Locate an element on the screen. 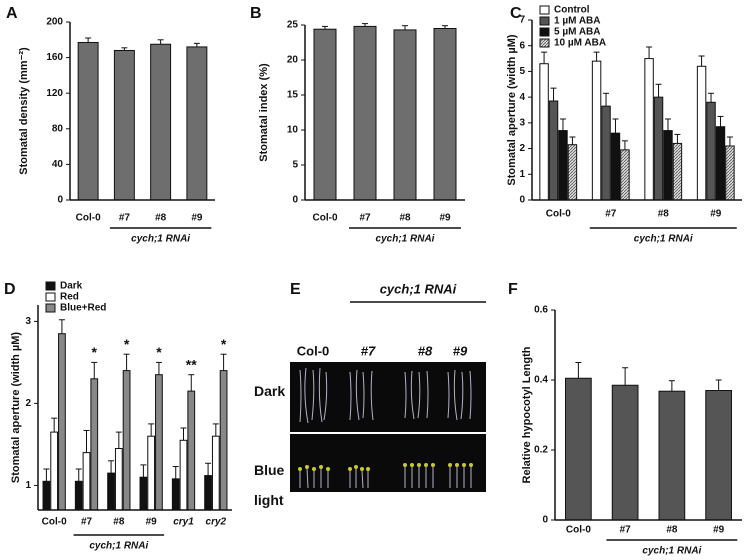 The image size is (749, 560). column-label: Col-0 is located at coordinates (313, 350).